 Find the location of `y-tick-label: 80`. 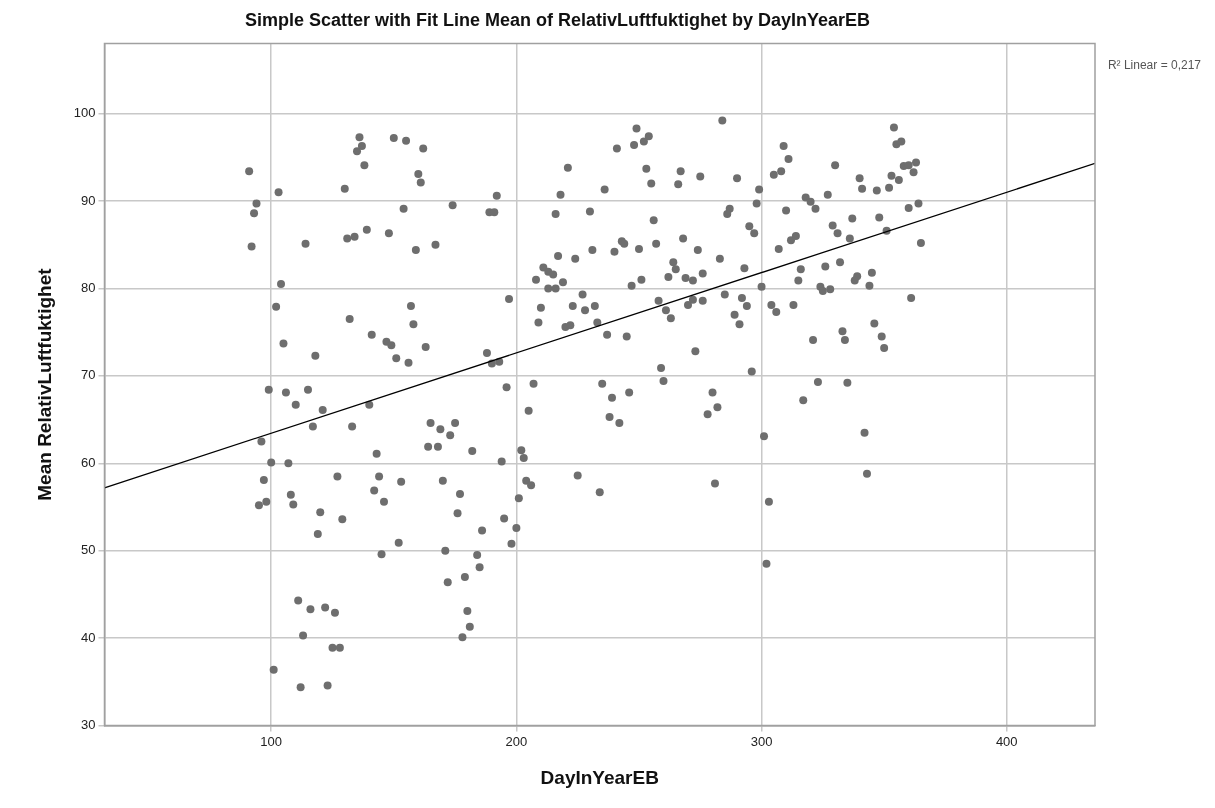

y-tick-label: 80 is located at coordinates (88, 287).